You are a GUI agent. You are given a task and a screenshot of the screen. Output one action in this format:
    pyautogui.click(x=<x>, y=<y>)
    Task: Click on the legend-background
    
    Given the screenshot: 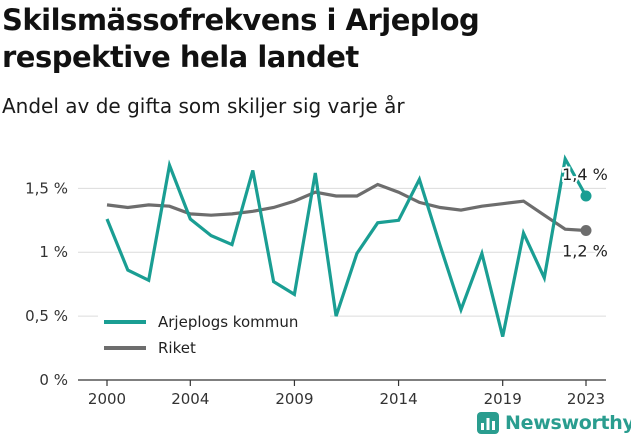 What is the action you would take?
    pyautogui.click(x=214, y=336)
    